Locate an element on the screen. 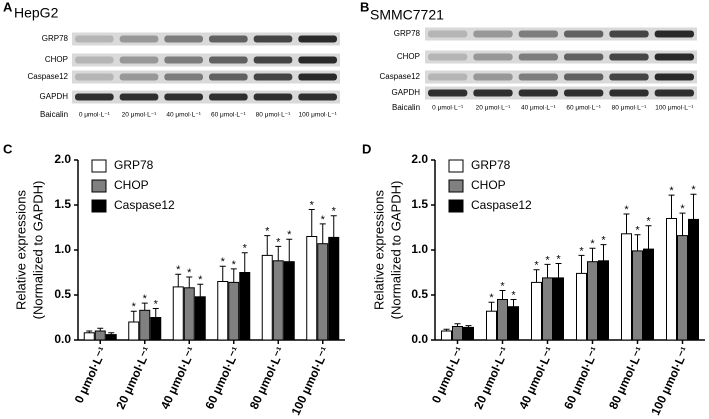 The width and height of the screenshot is (709, 419). y-tick-label: 1.5 is located at coordinates (62, 204).